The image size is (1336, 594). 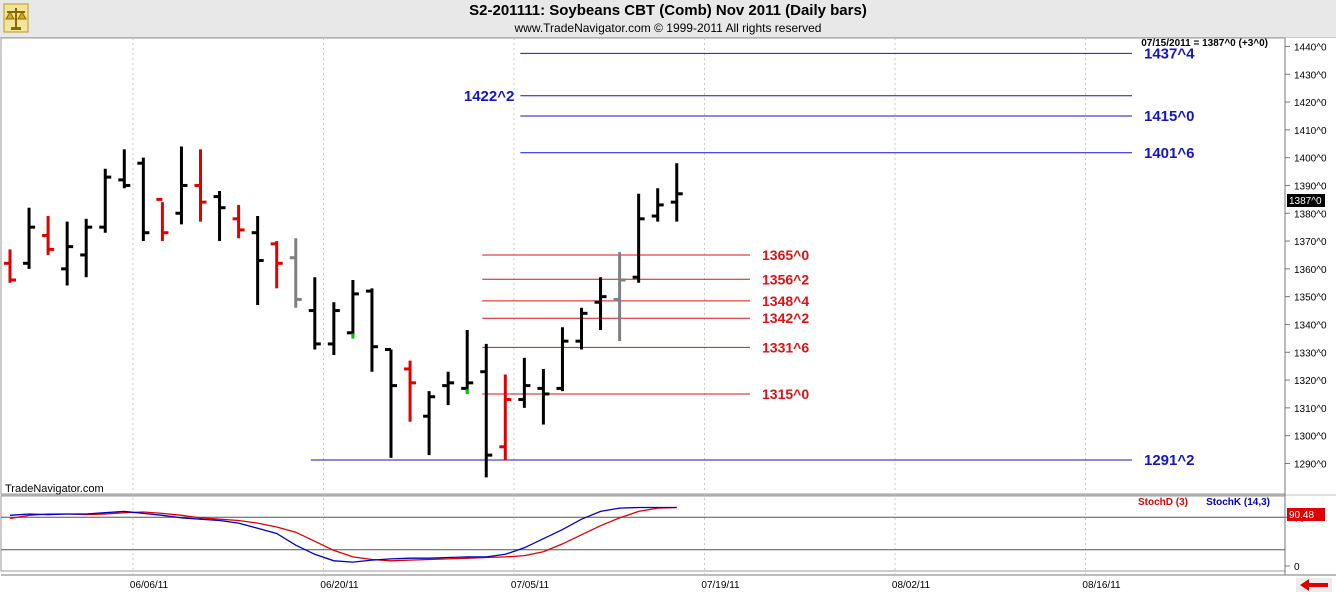 What do you see at coordinates (1310, 186) in the screenshot?
I see `y-tick-label: 1390^0` at bounding box center [1310, 186].